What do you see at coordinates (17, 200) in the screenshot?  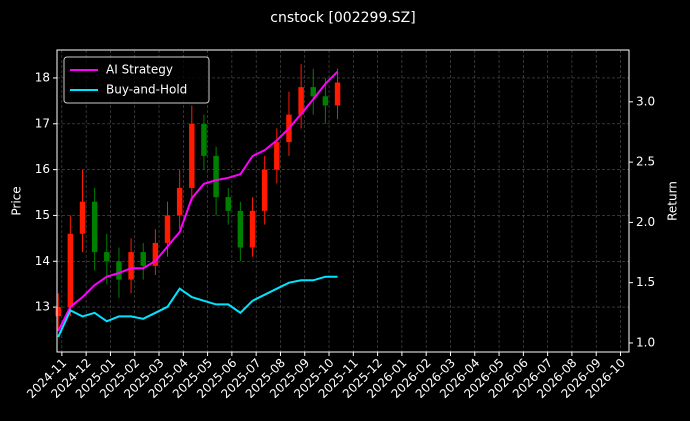 I see `y-axis-label: Price` at bounding box center [17, 200].